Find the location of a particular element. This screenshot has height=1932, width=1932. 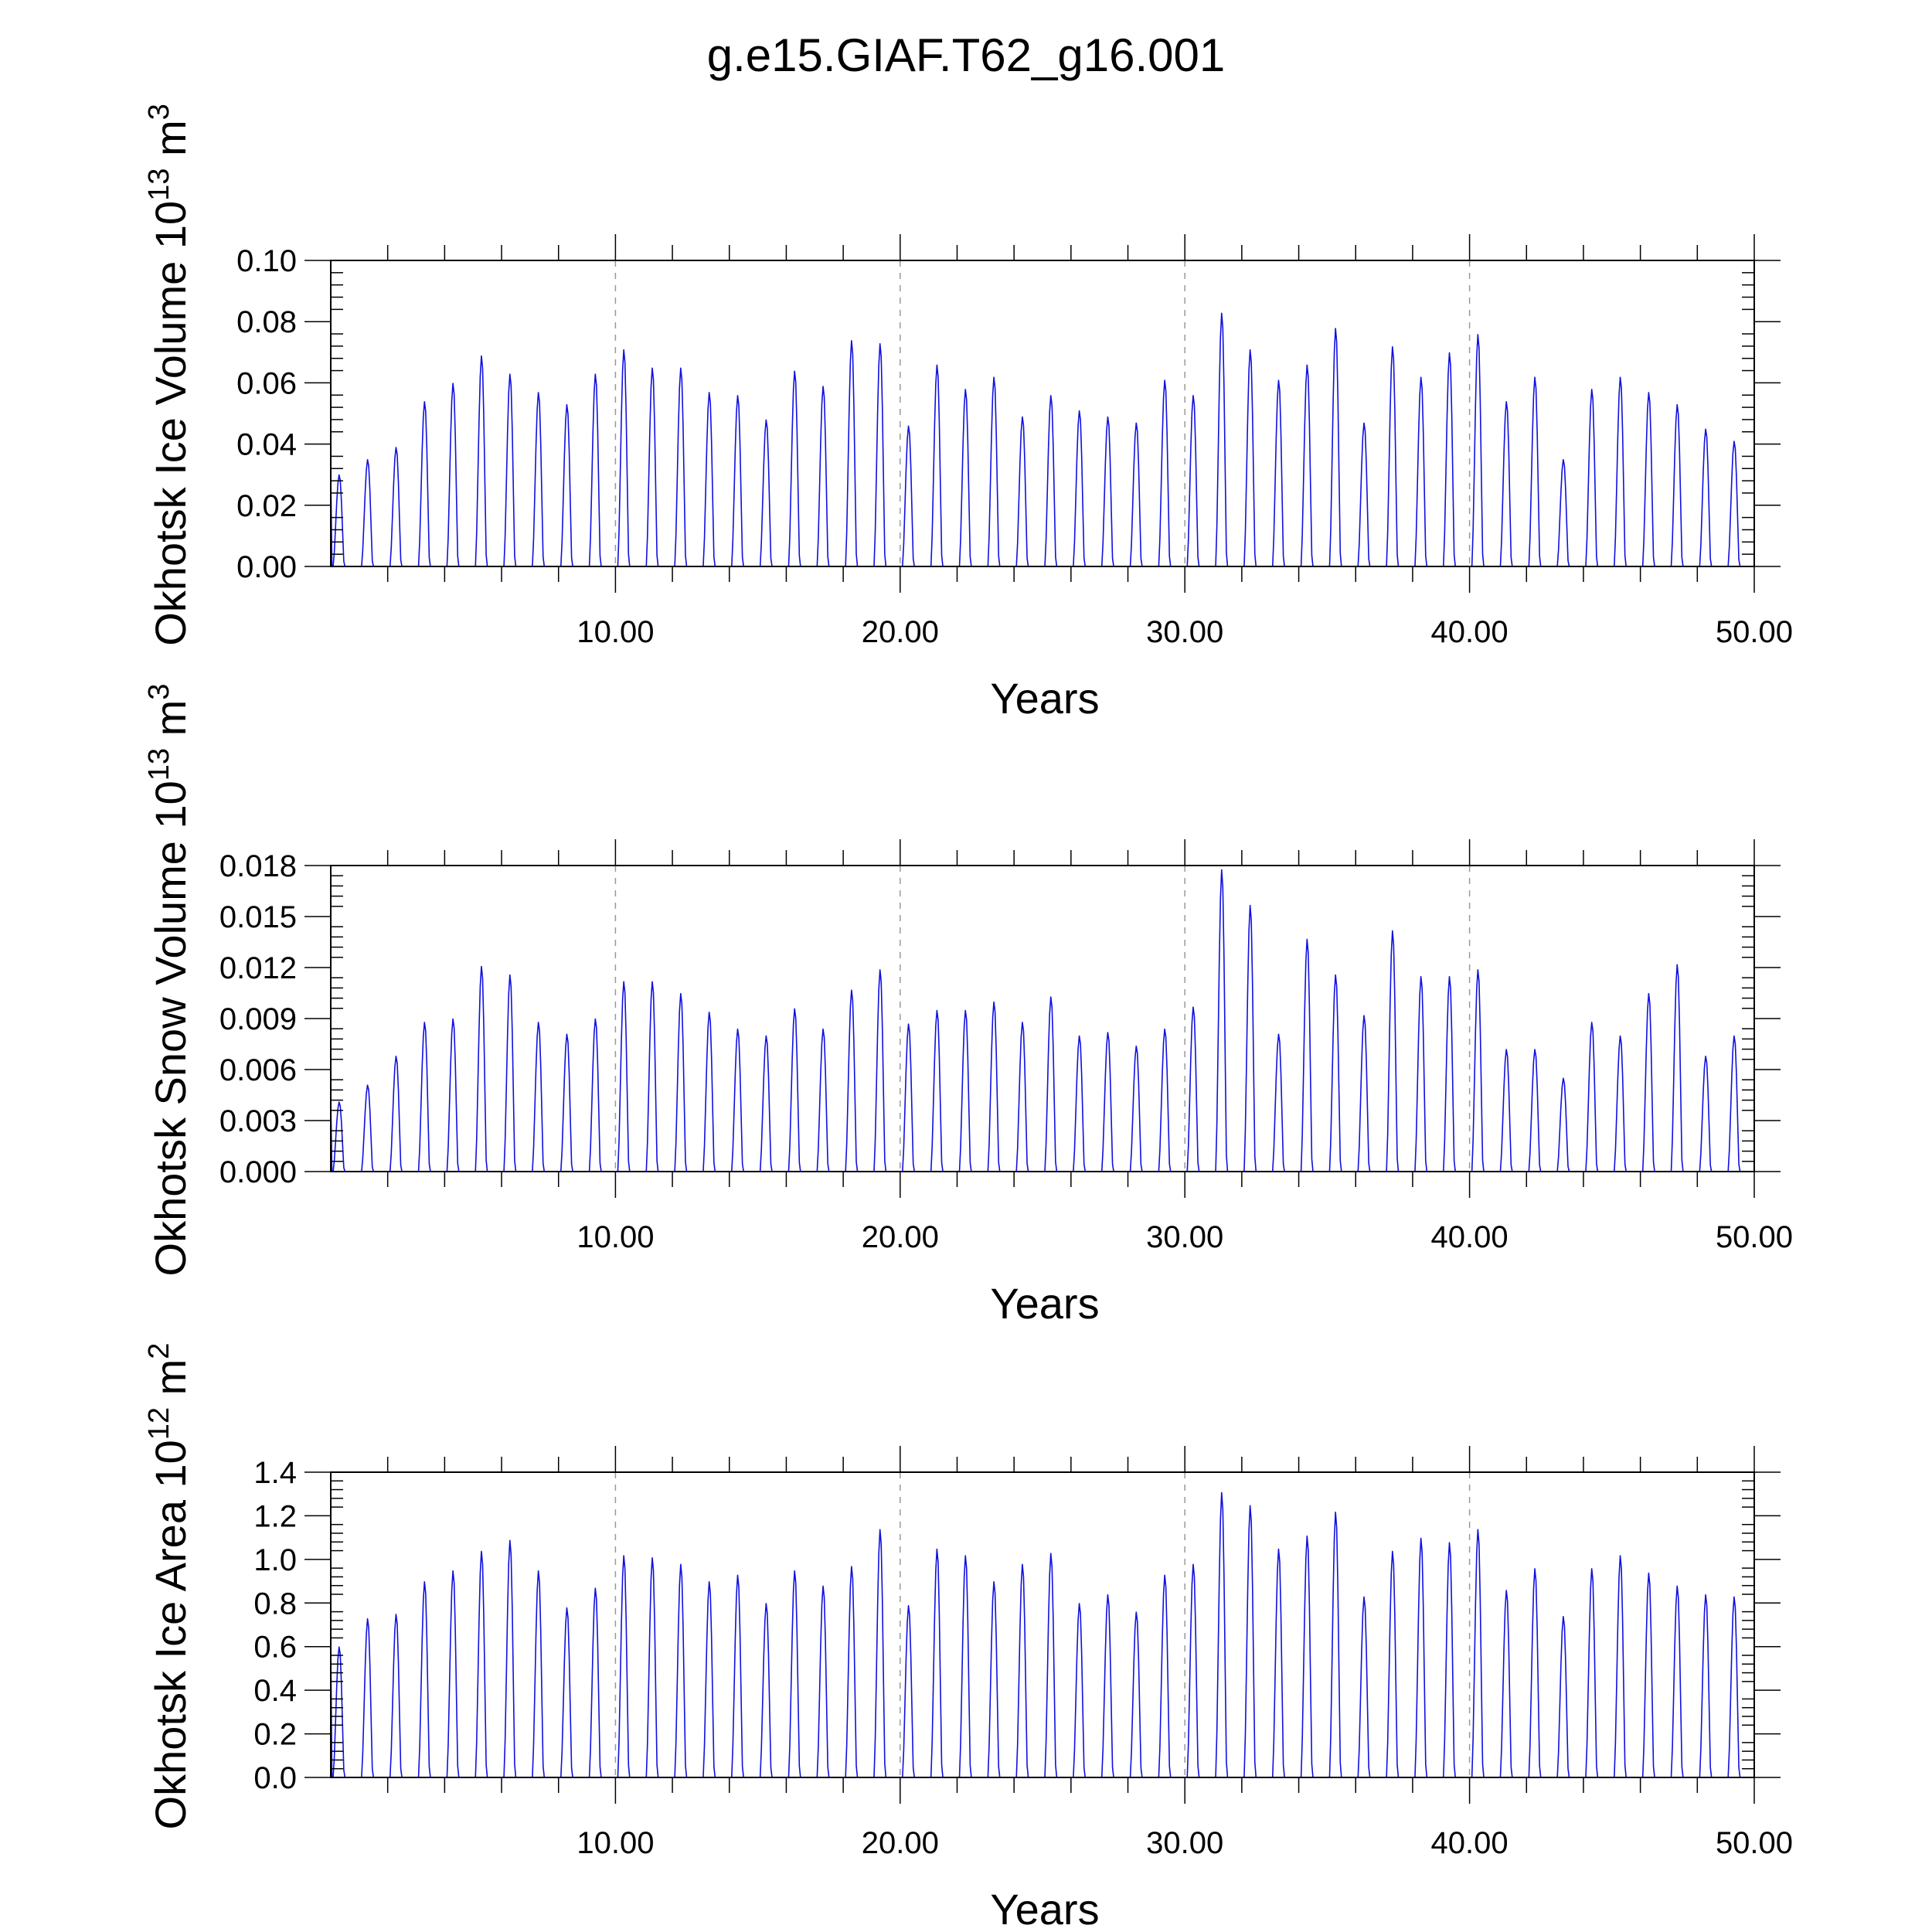

y-axis-label-exponent: 12 is located at coordinates (159, 1424).